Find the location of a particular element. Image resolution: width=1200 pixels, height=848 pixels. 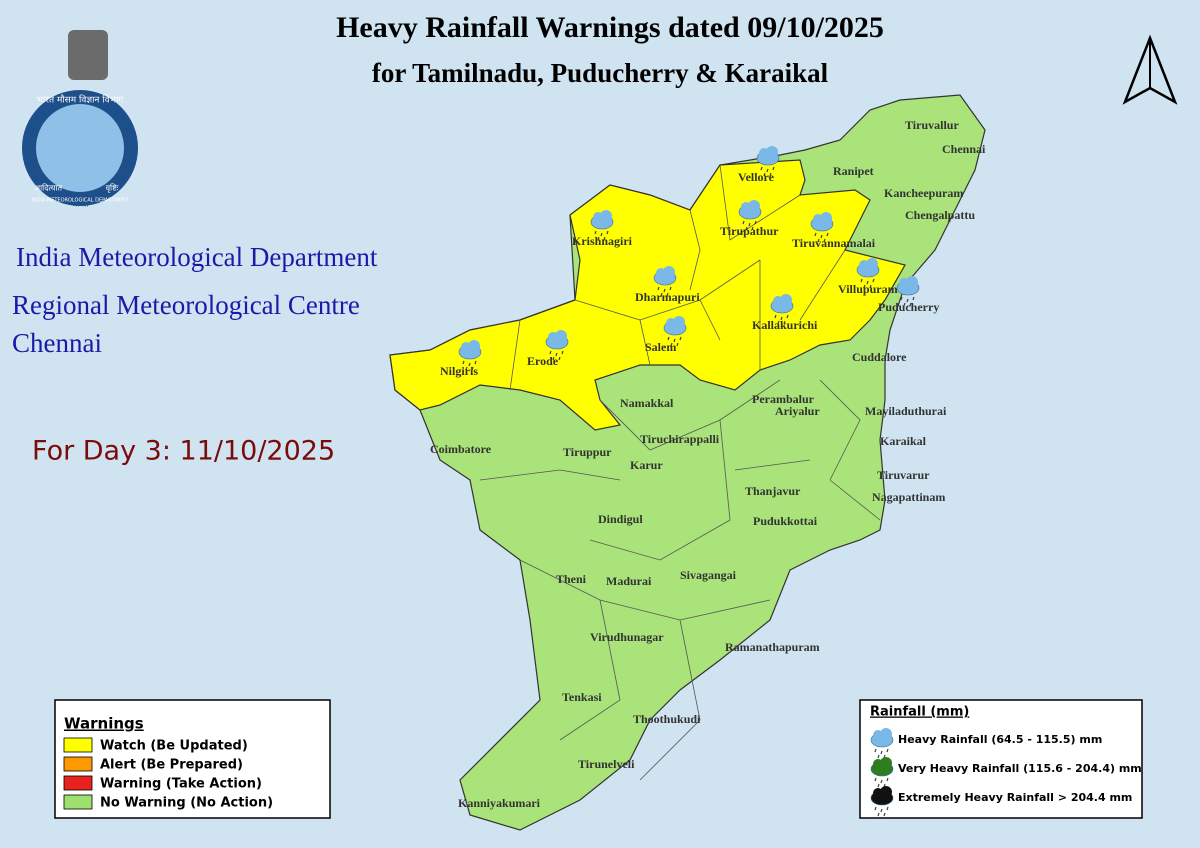

district-label: Erode is located at coordinates (543, 361).